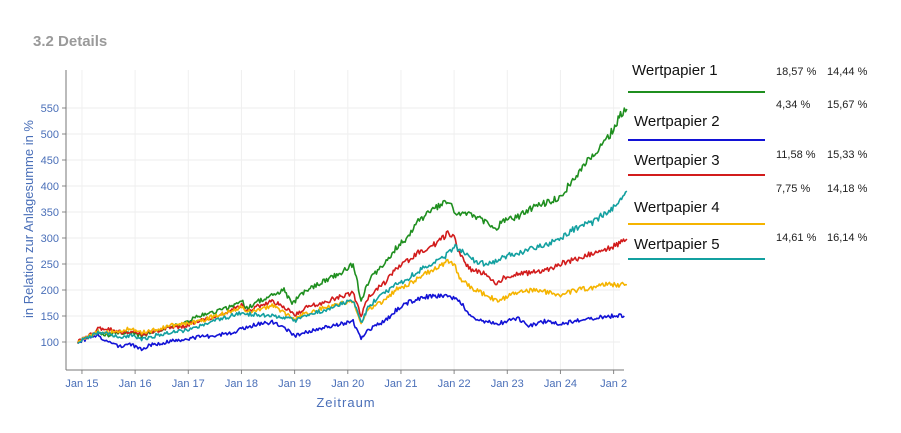  I want to click on x-tick-label: Jan 17, so click(188, 384).